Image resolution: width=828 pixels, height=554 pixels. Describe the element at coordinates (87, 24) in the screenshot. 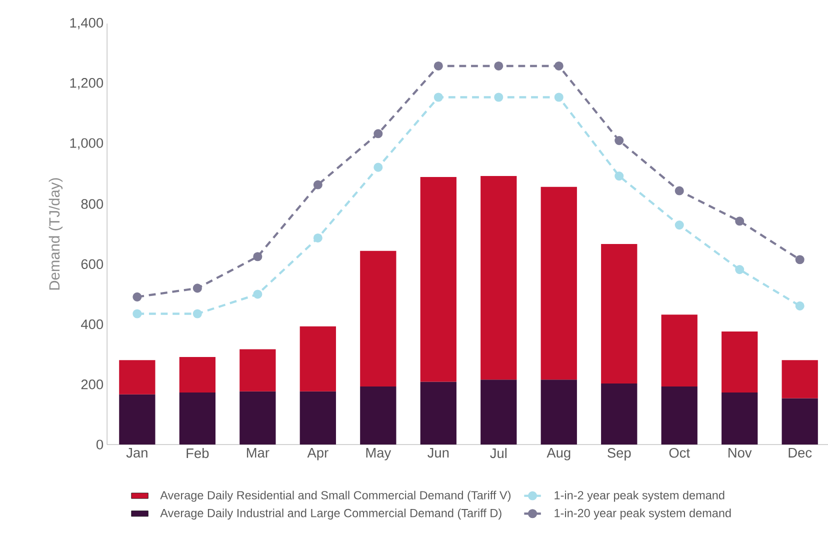

I see `y-tick-label: 1,400` at that location.